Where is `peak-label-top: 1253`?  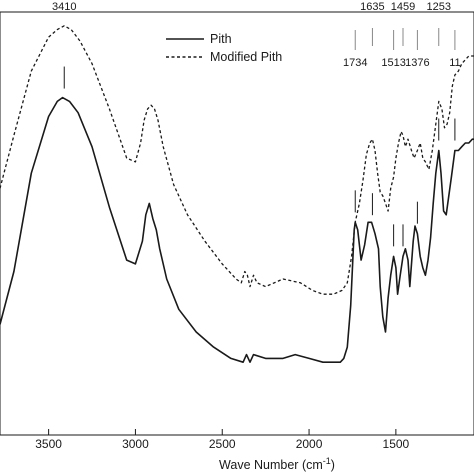 peak-label-top: 1253 is located at coordinates (439, 7).